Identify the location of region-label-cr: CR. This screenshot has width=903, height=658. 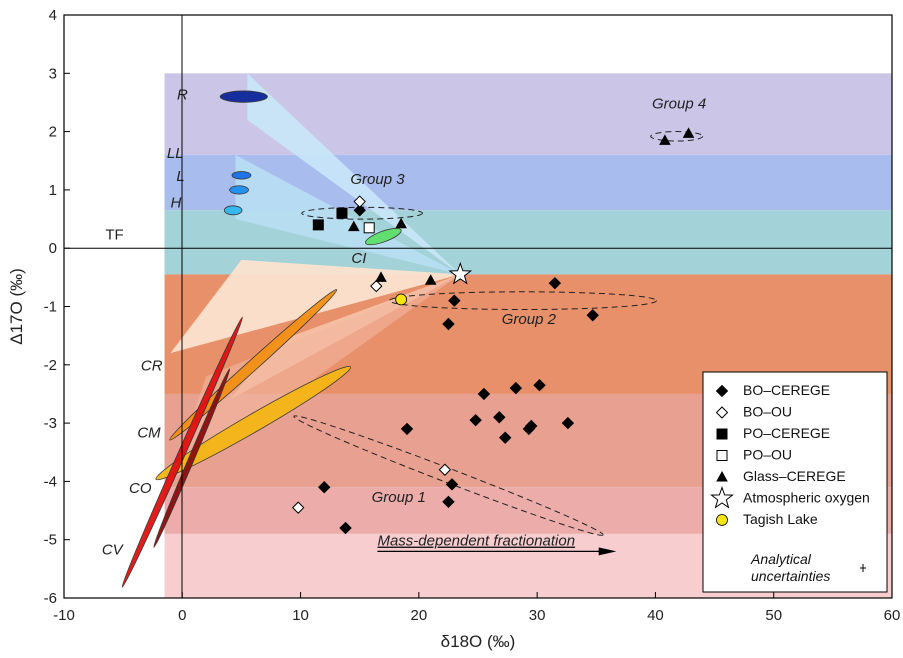
(152, 366).